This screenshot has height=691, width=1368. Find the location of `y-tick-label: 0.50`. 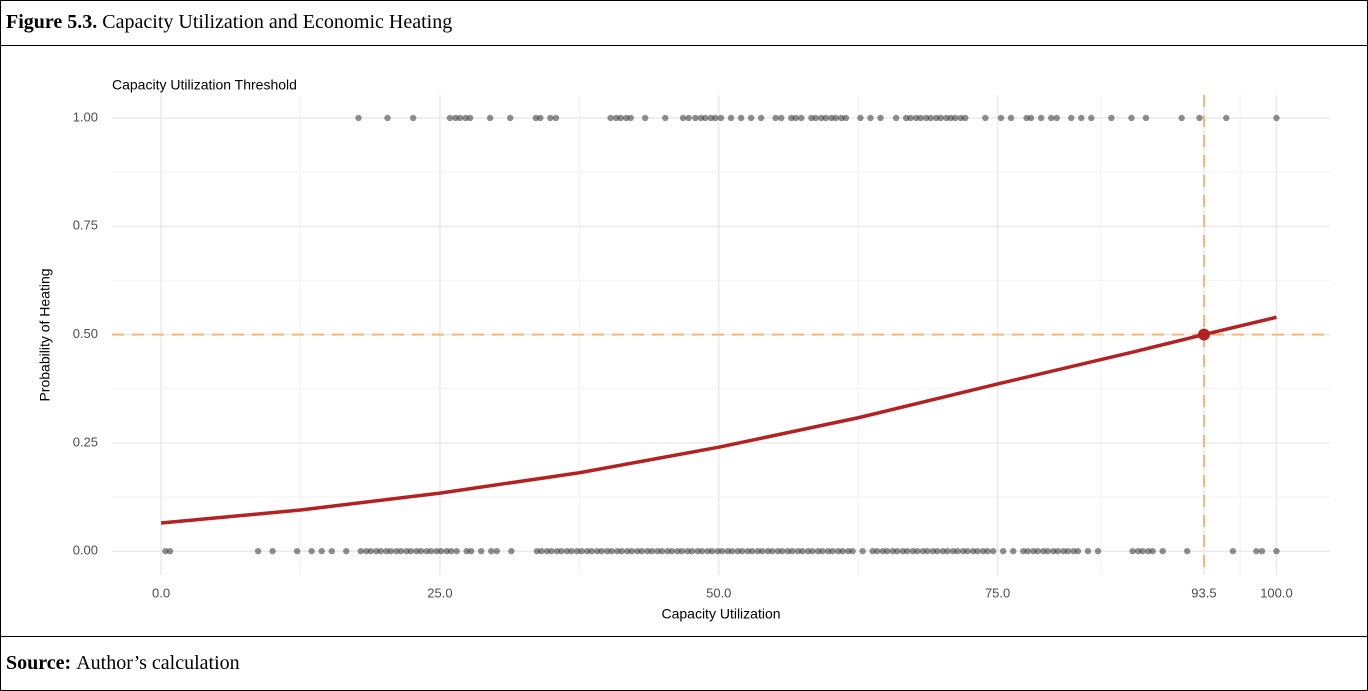

y-tick-label: 0.50 is located at coordinates (85, 333).